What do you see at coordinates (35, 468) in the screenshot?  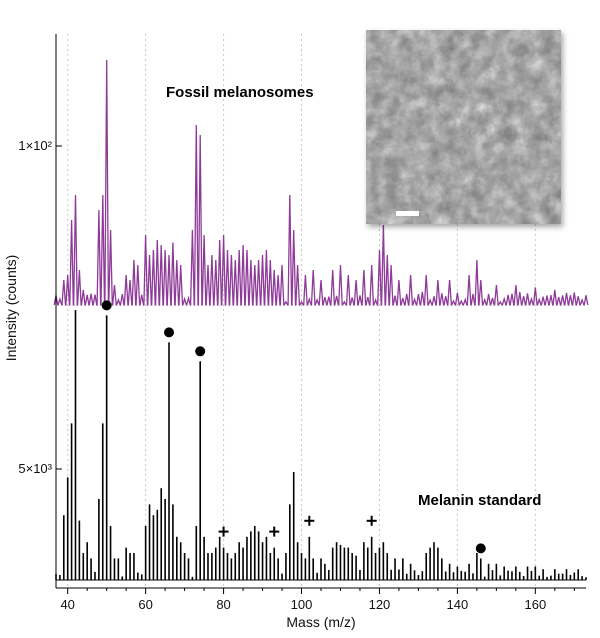 I see `y-tick-label: 5×10³` at bounding box center [35, 468].